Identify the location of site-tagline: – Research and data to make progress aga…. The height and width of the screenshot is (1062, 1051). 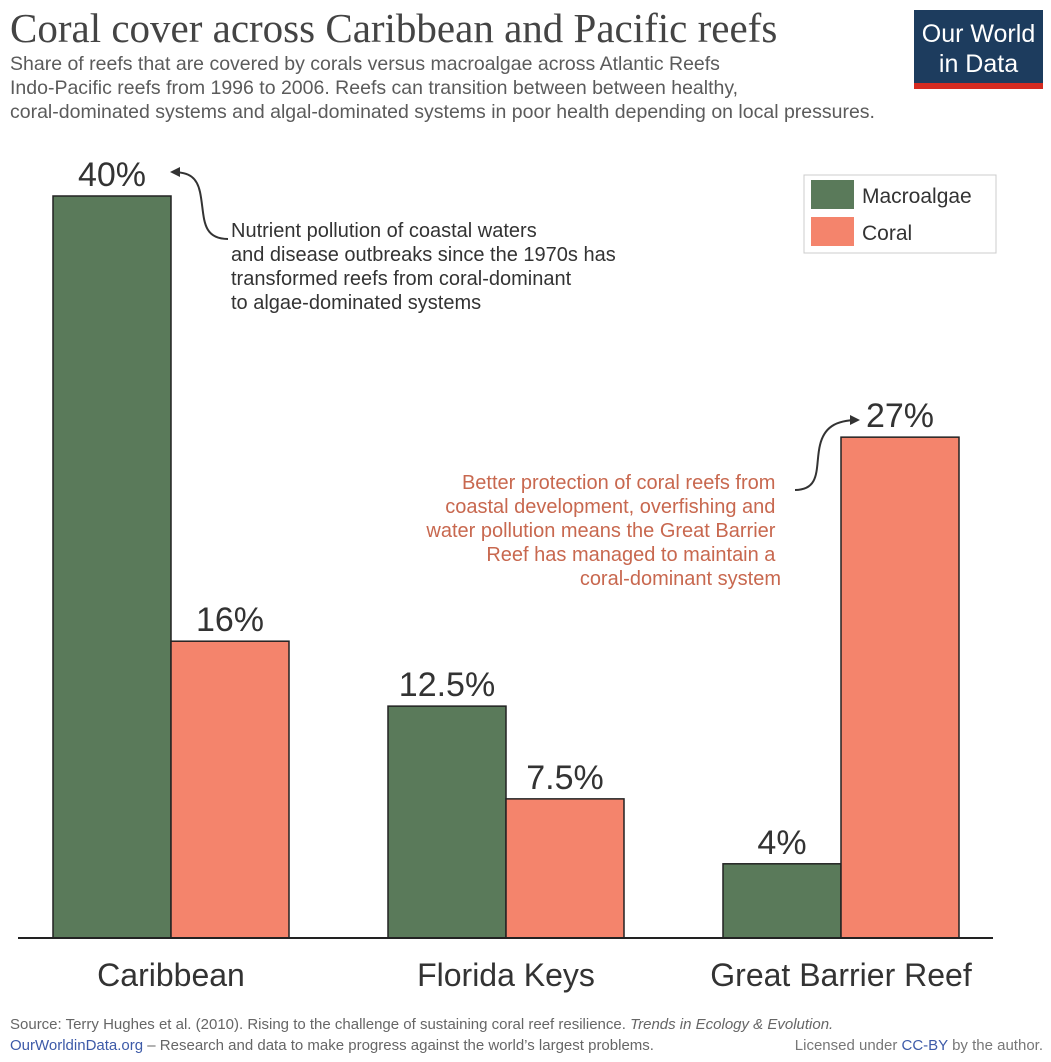
(400, 1045).